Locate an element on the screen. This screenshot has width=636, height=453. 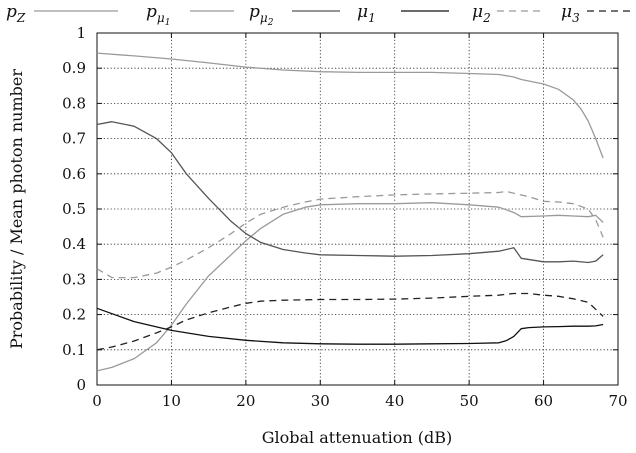
y-tick-label: 0.5 is located at coordinates (74, 209).